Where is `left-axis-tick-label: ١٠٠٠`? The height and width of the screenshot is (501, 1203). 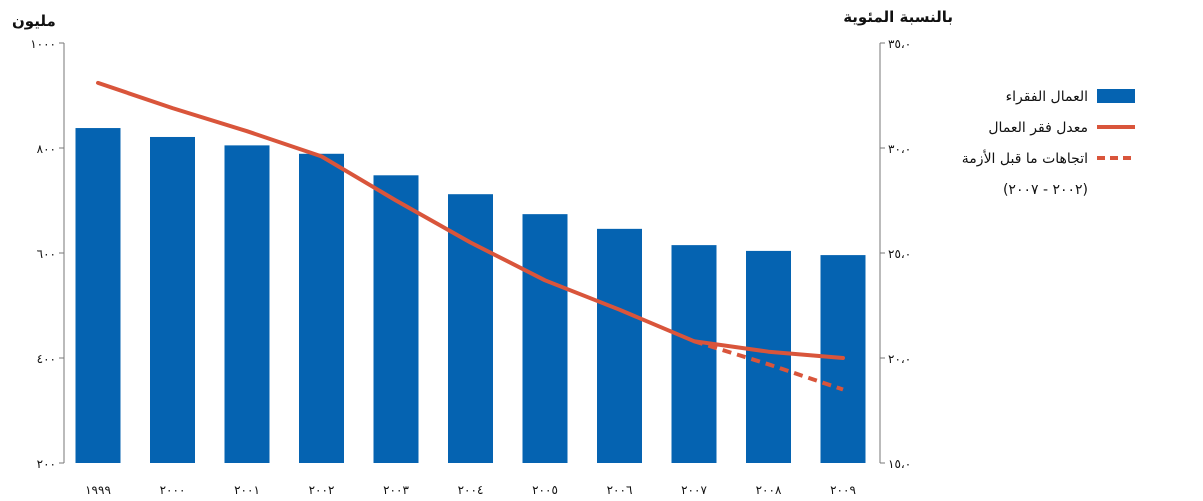 left-axis-tick-label: ١٠٠٠ is located at coordinates (43, 44).